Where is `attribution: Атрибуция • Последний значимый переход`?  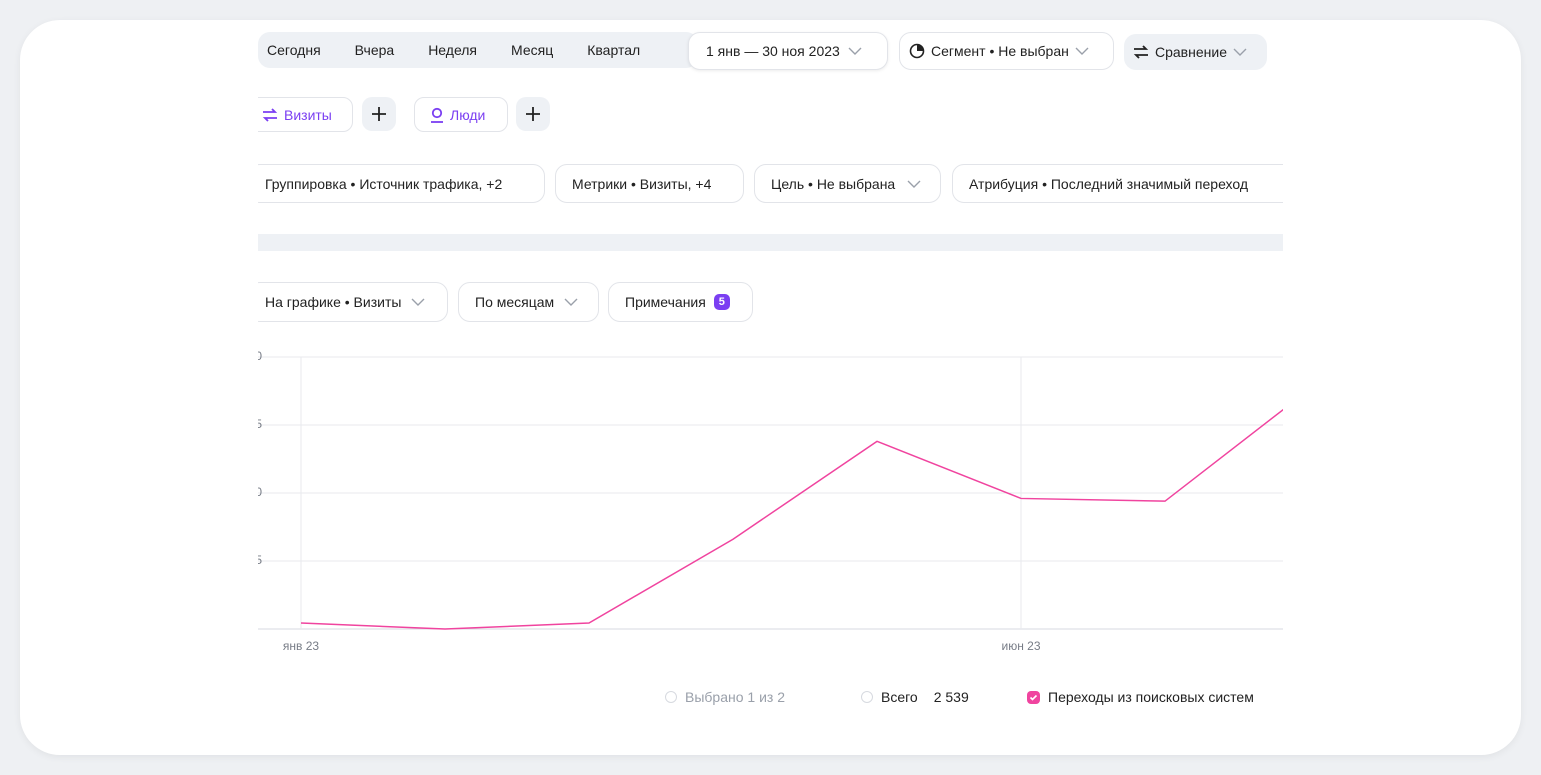
attribution: Атрибуция • Последний значимый переход is located at coordinates (1117, 183).